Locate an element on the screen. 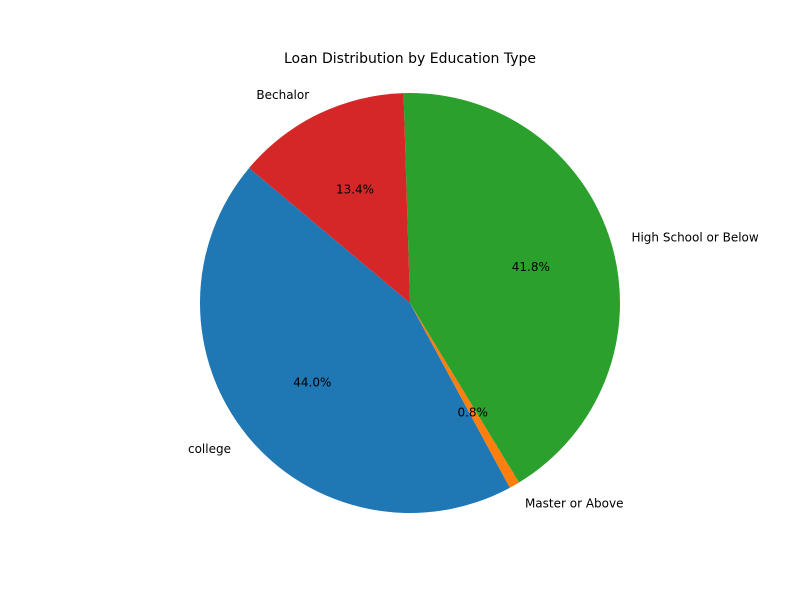  percent-label-high-school-or-below: 41.8% is located at coordinates (531, 267).